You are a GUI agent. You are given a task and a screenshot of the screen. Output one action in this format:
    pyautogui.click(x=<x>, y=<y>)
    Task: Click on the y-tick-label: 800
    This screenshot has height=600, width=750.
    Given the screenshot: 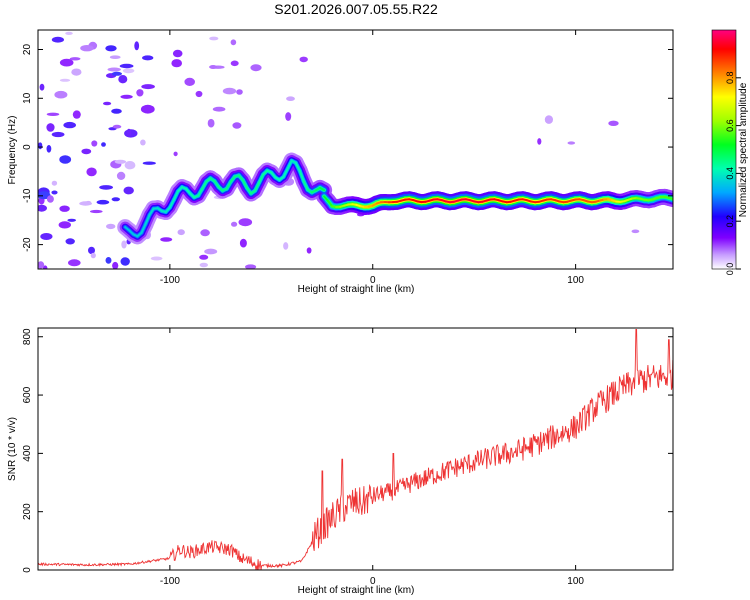 What is the action you would take?
    pyautogui.click(x=27, y=336)
    